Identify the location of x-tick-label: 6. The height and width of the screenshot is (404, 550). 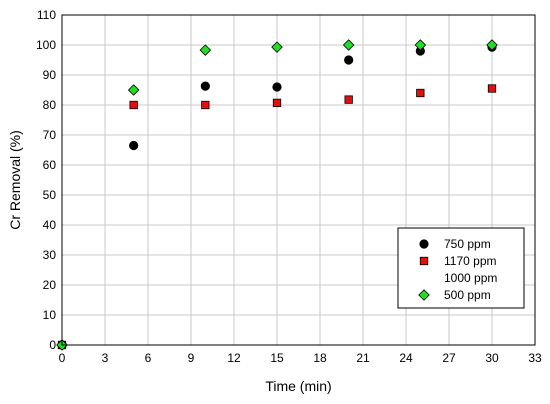
(148, 358).